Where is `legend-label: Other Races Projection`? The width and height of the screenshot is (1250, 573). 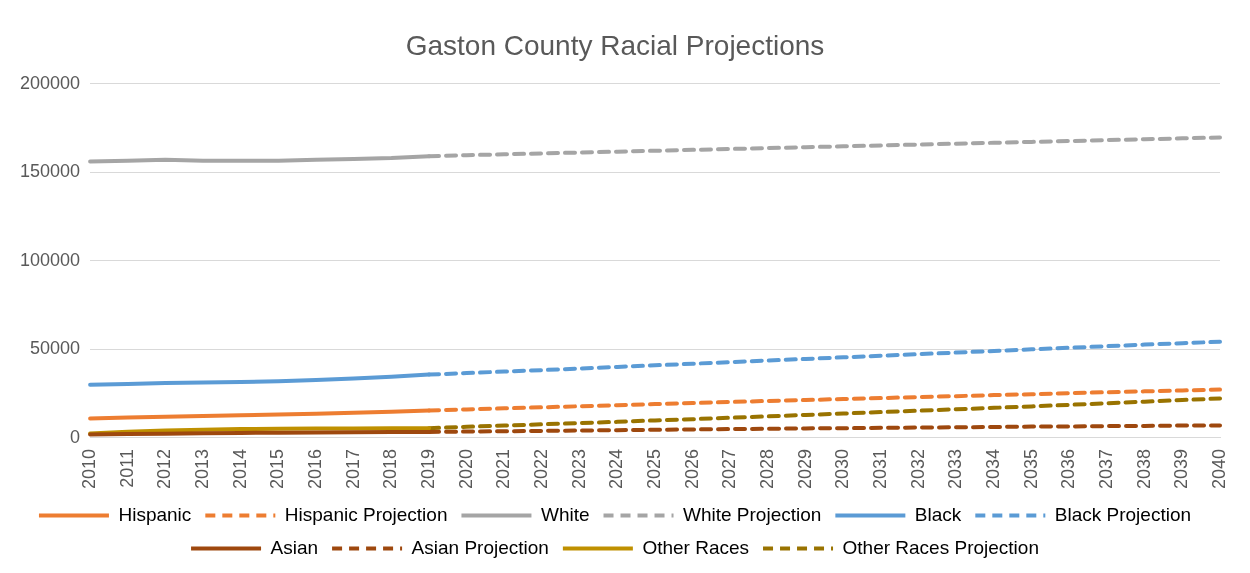 legend-label: Other Races Projection is located at coordinates (940, 547).